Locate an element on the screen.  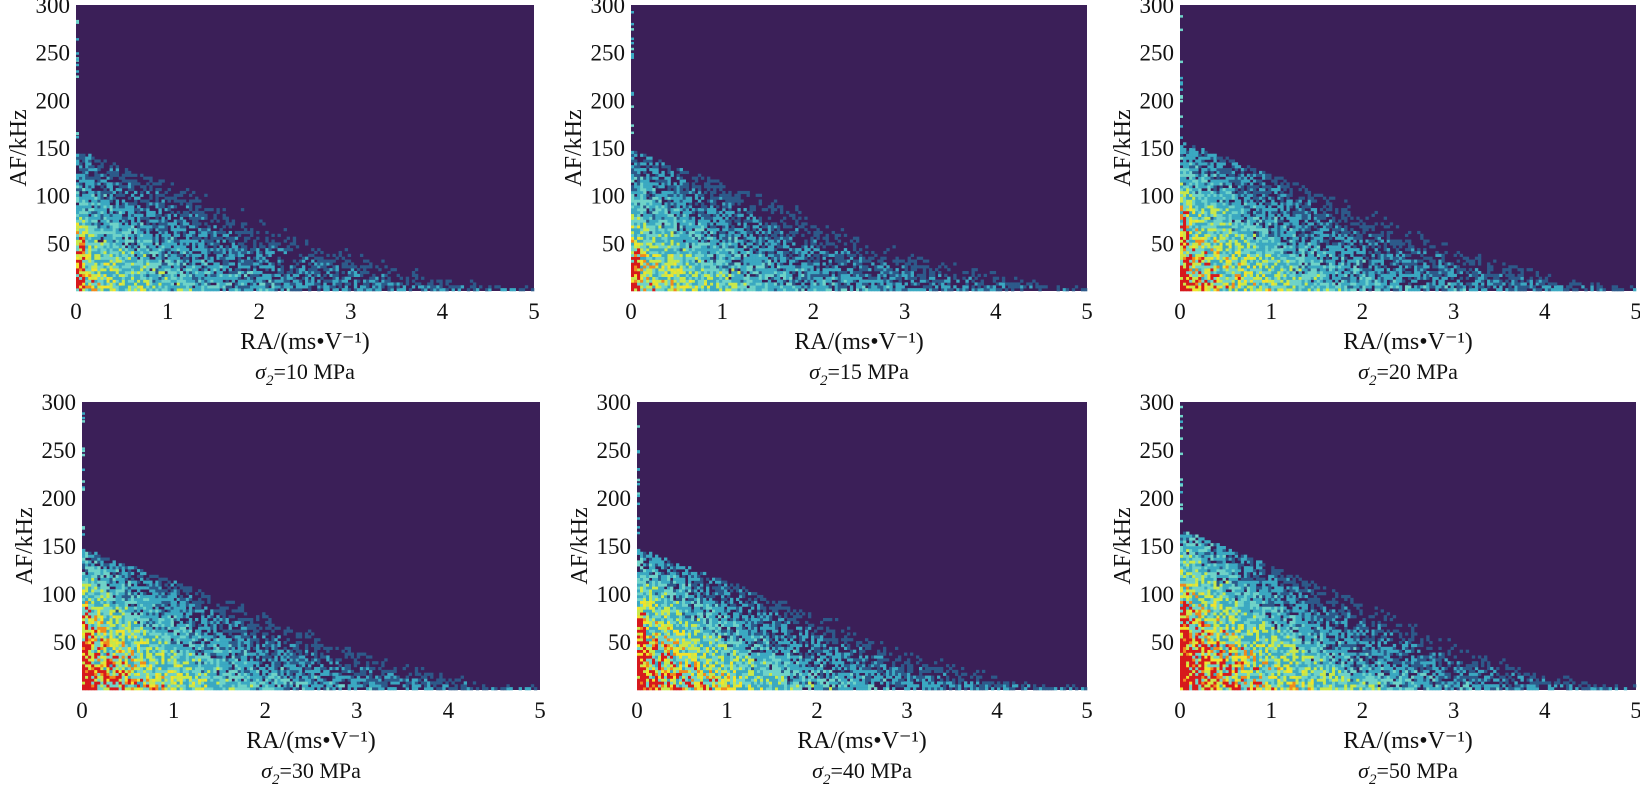
panel-caption: σ2=50 MPa is located at coordinates (1408, 773).